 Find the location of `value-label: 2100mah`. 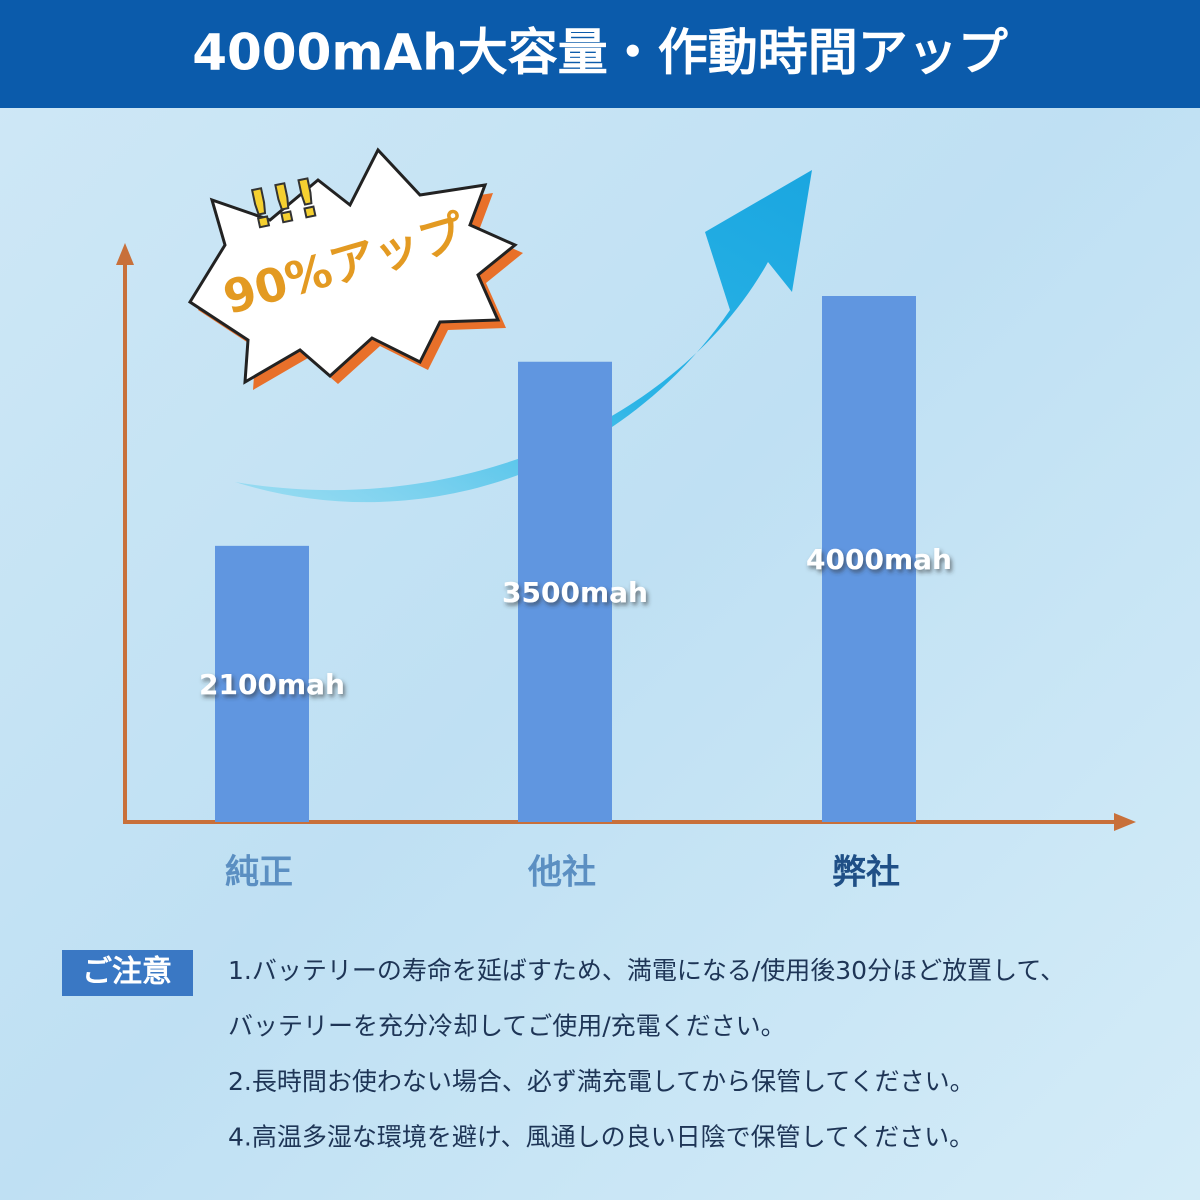

value-label: 2100mah is located at coordinates (272, 684).